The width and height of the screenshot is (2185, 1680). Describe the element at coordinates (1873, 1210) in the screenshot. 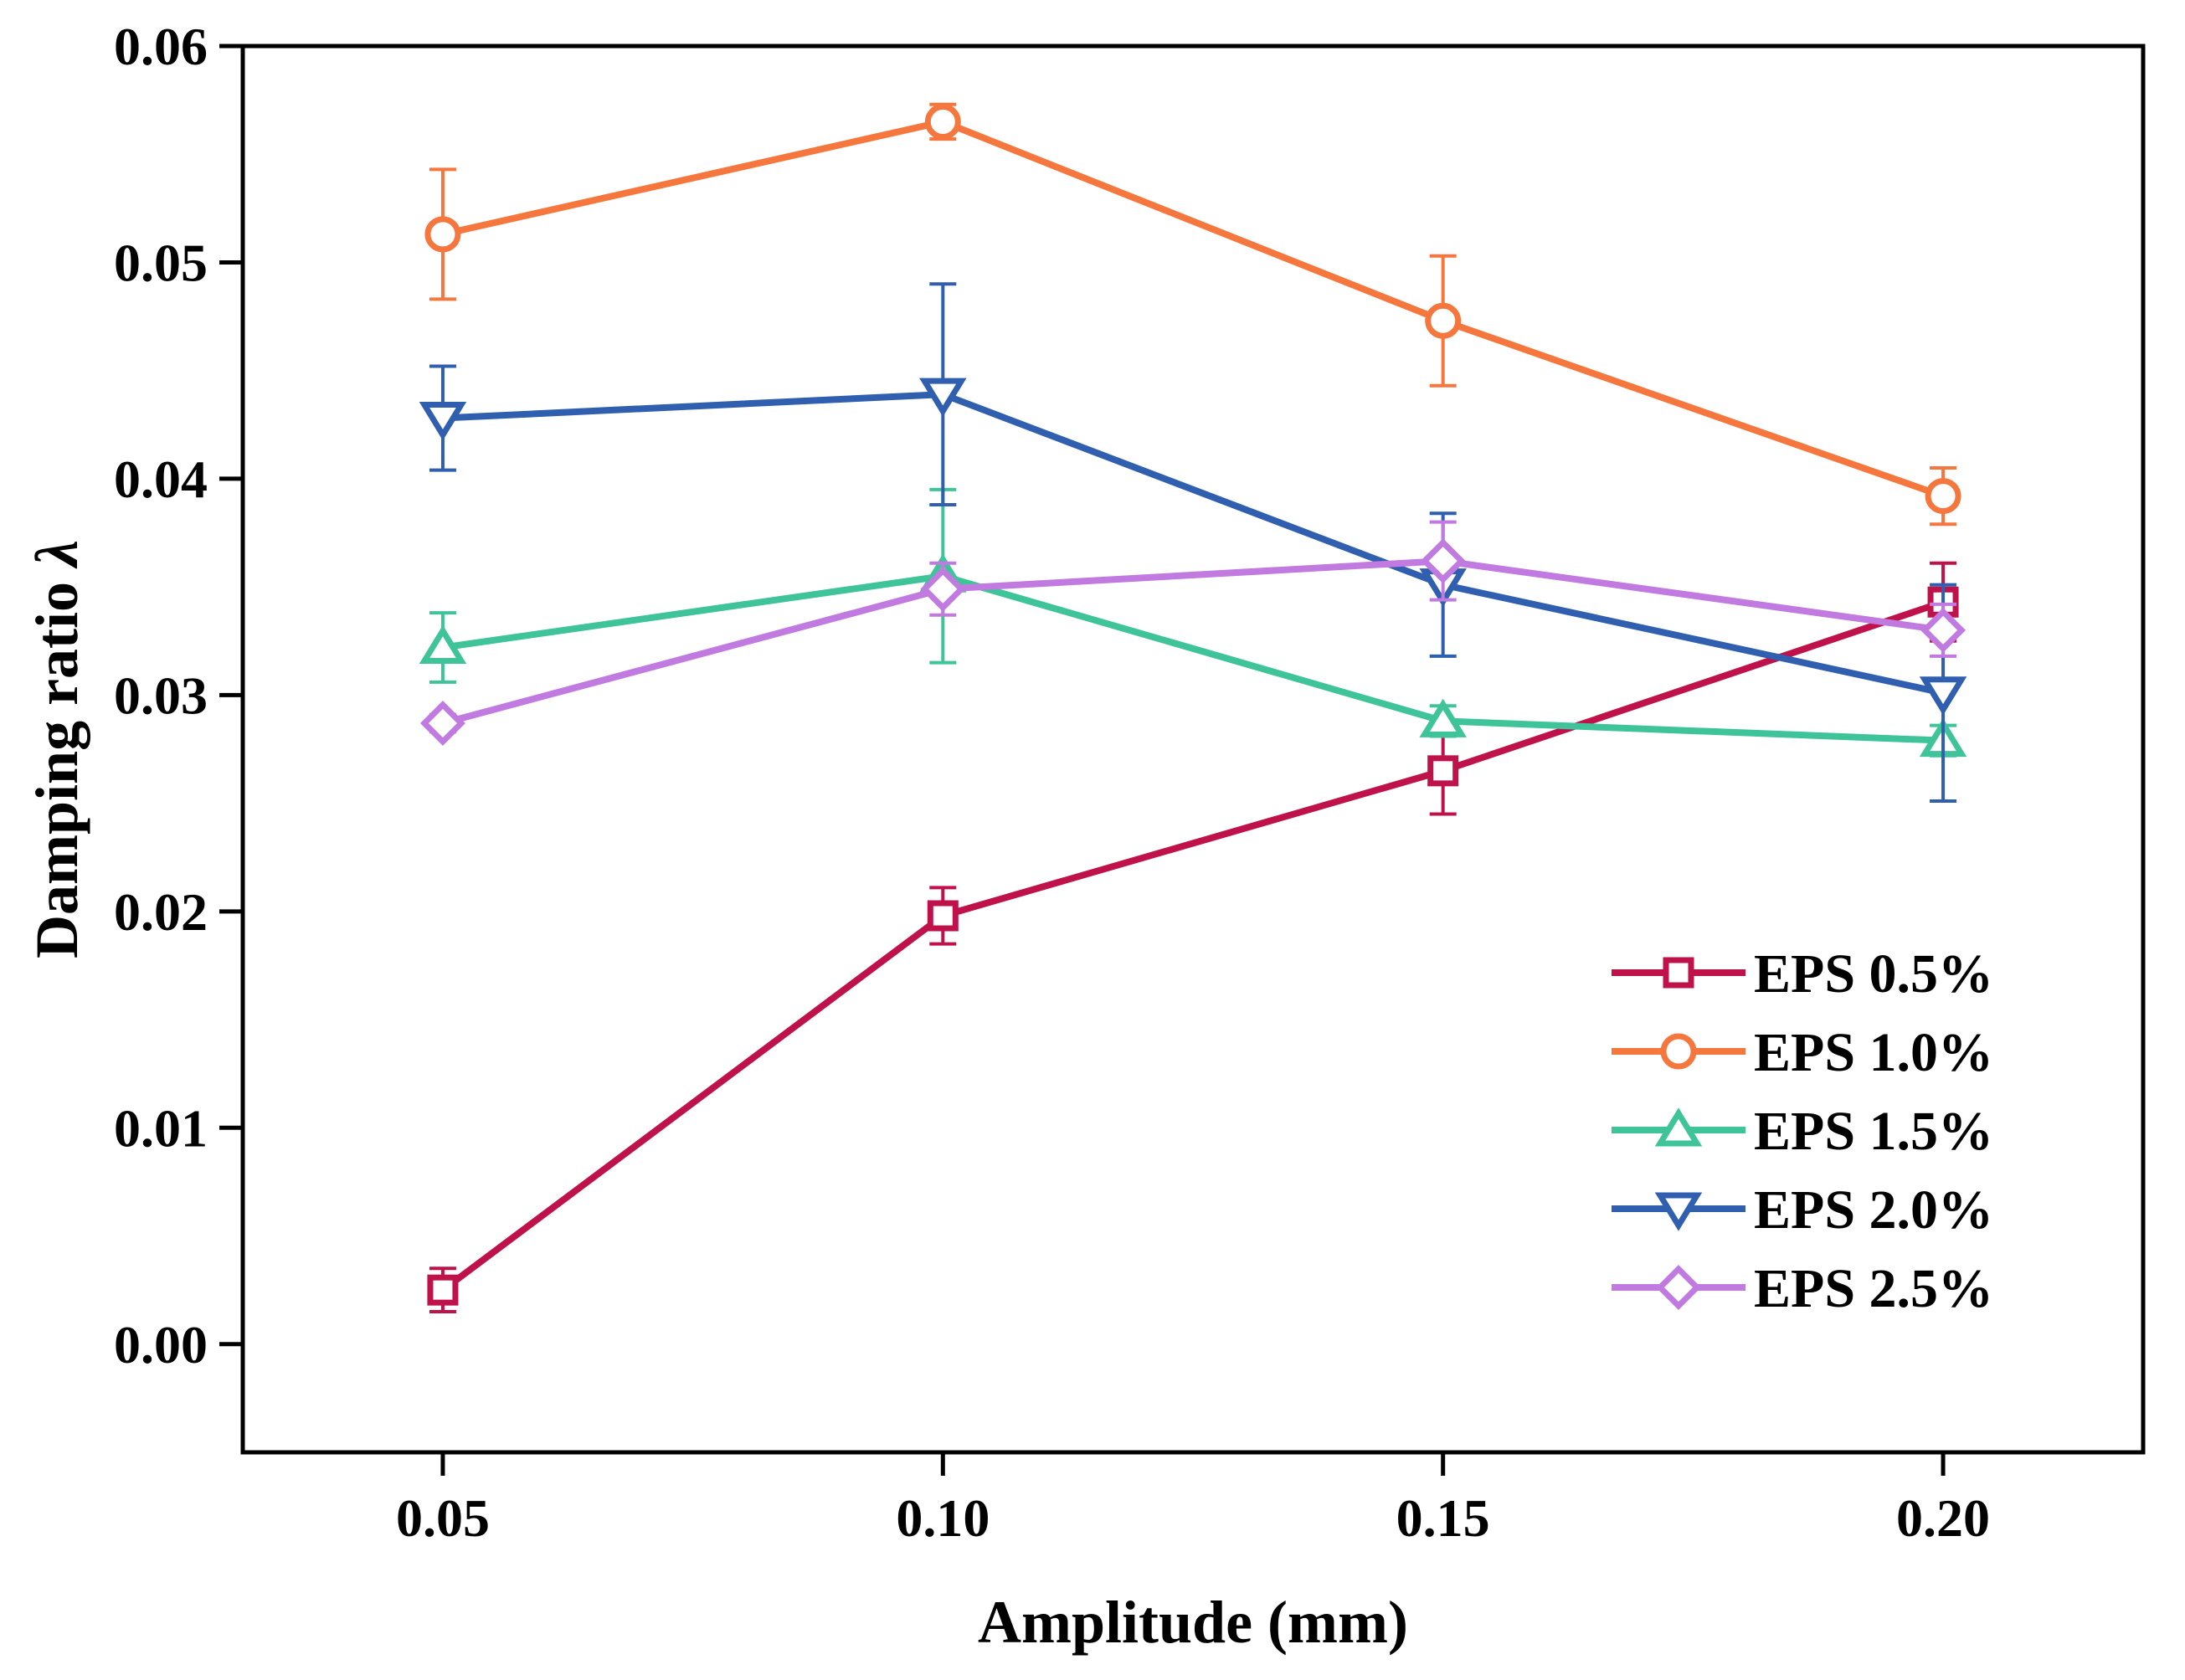

I see `legend-label: EPS 2.0%` at that location.